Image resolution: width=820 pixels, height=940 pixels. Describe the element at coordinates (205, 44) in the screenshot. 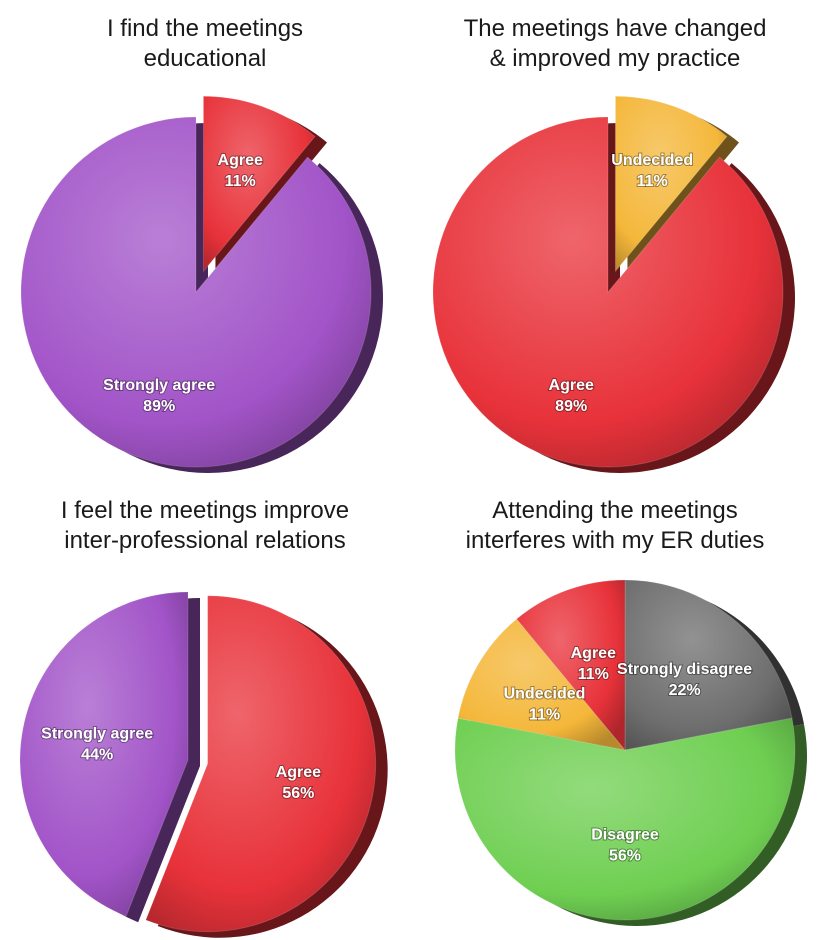

I see `chart-title: I find the meetings educational` at that location.